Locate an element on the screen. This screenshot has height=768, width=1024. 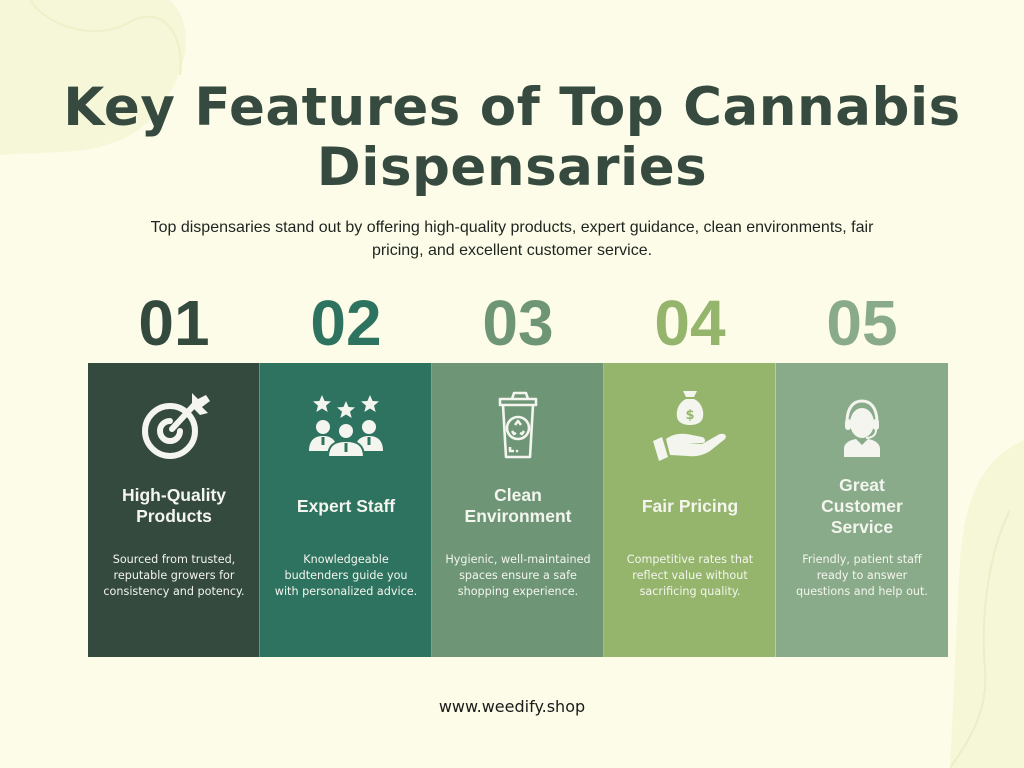
feature-title: High-Quality Products is located at coordinates (174, 506).